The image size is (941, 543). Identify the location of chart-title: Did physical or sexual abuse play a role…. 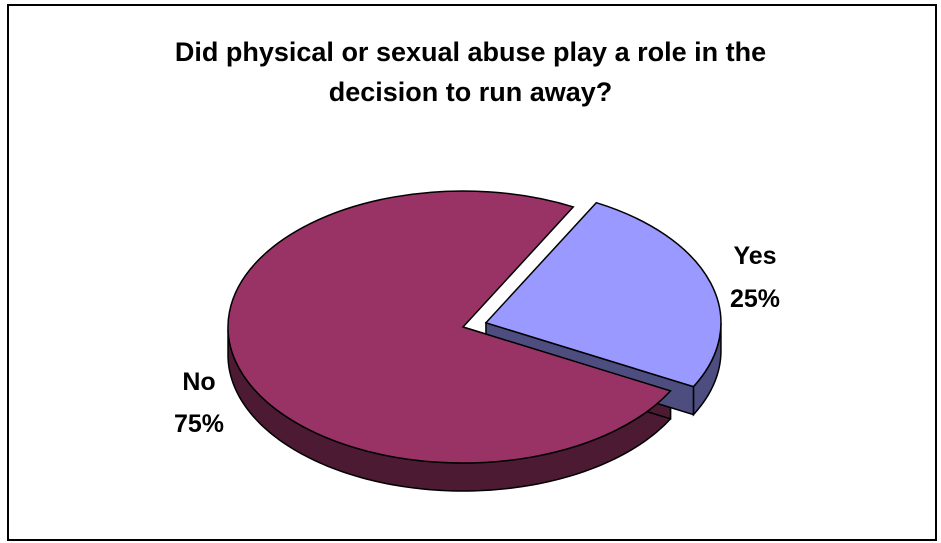
(470, 72).